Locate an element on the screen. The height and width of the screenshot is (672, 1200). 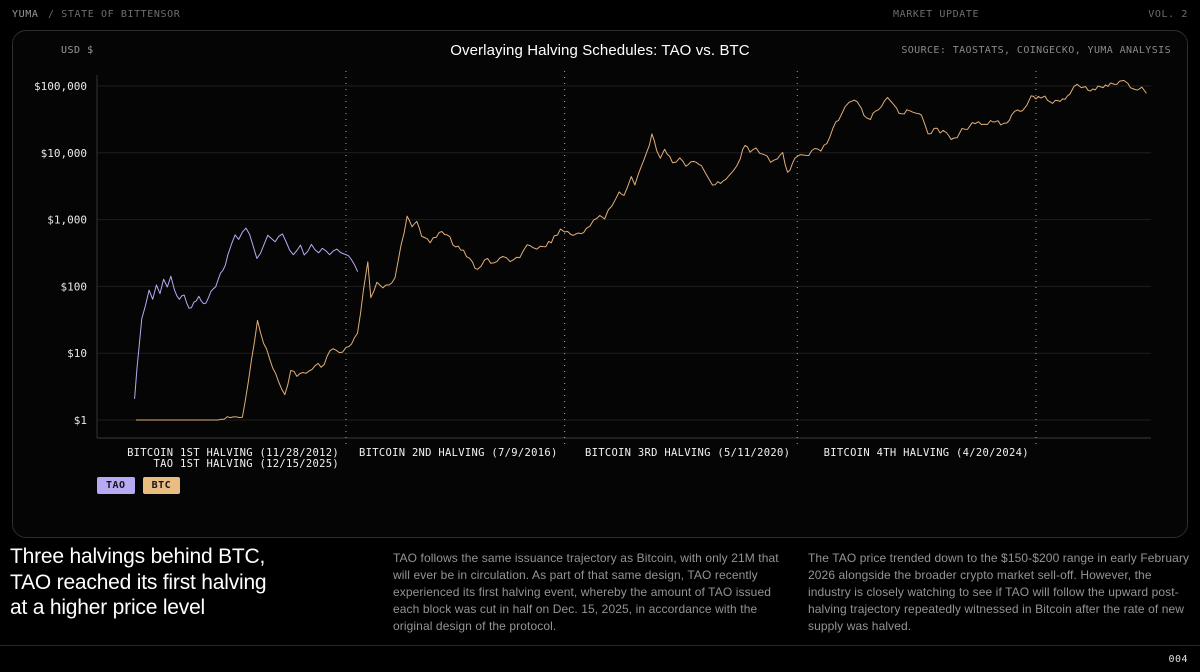
y-axis-tick-label: $1 is located at coordinates (80, 420).